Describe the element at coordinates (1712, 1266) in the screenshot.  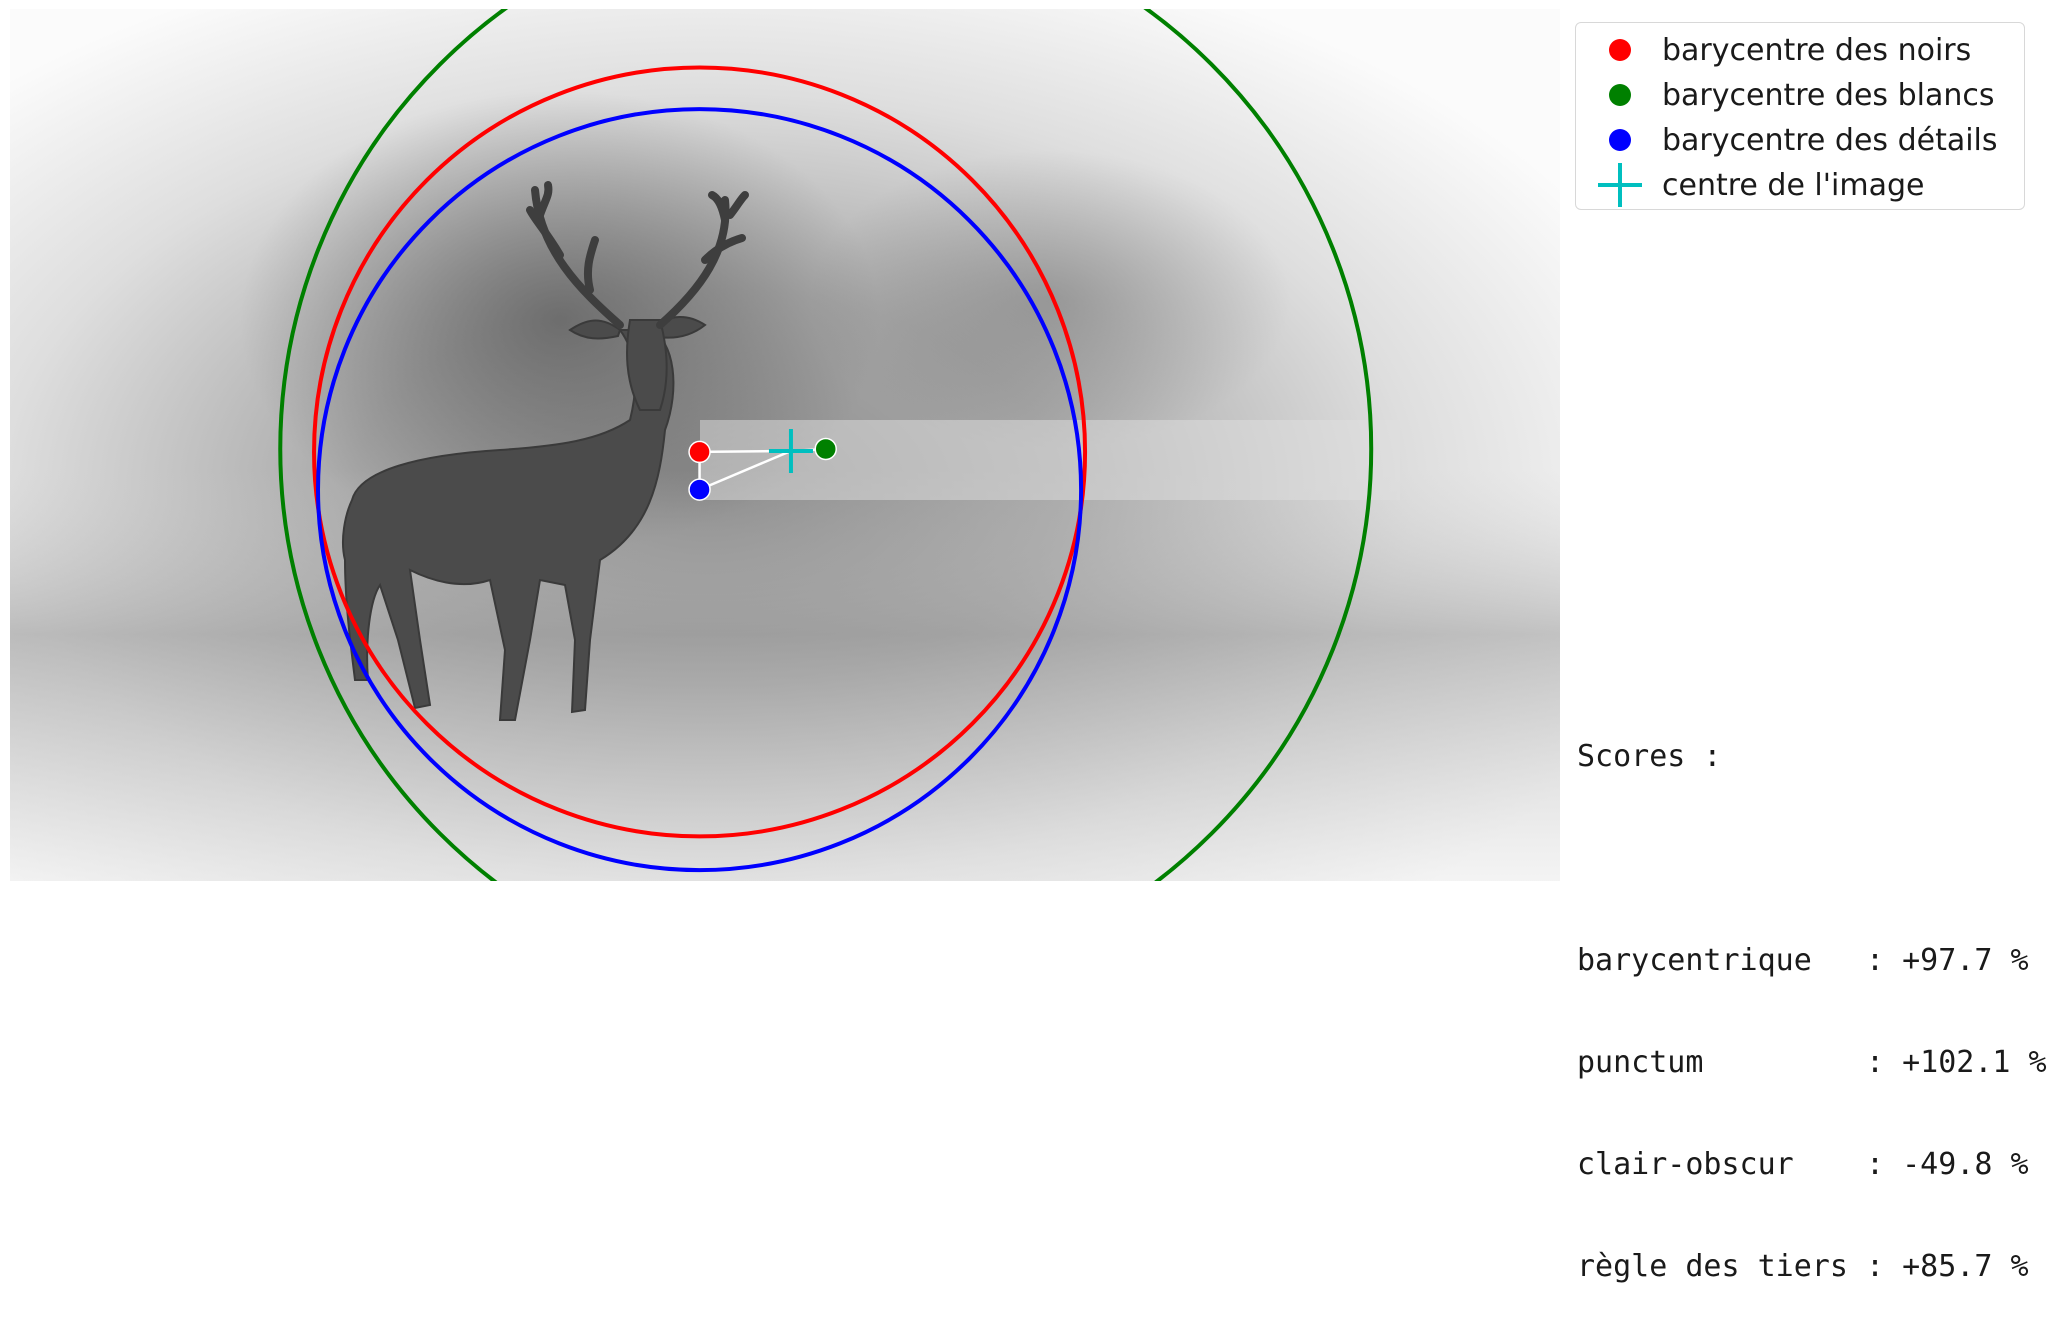
I see `score-label: règle des tiers` at that location.